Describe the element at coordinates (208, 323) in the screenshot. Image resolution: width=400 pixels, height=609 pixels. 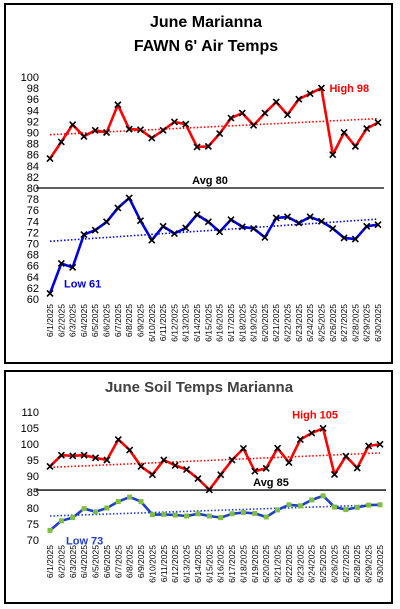
I see `x-tick-label: 6/15/2025` at that location.